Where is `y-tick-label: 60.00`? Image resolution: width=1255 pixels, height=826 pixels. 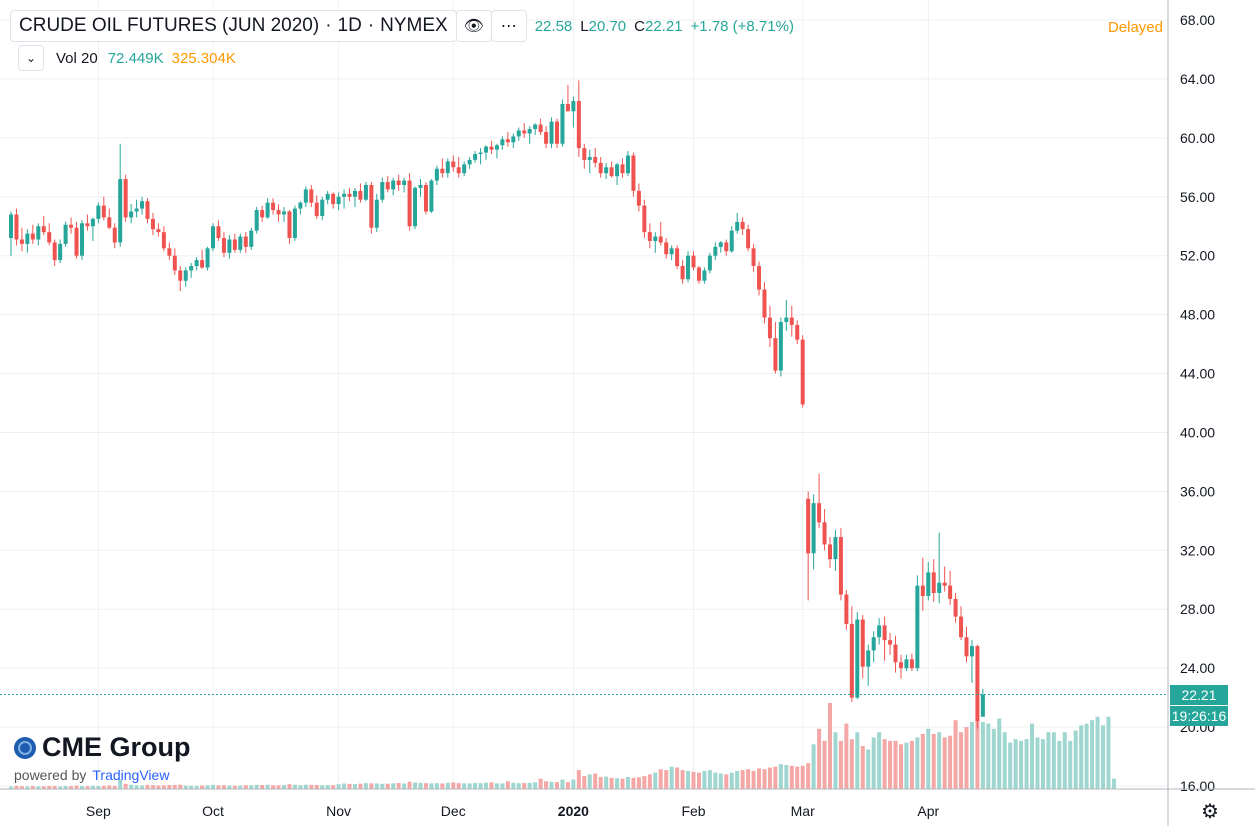
y-tick-label: 60.00 is located at coordinates (1197, 138).